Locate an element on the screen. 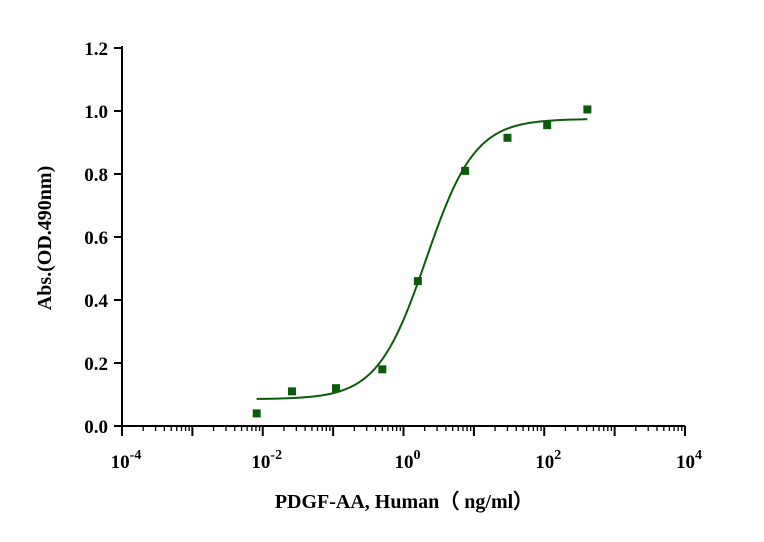  x-tick-label: 10⁻⁴ is located at coordinates (126, 460).